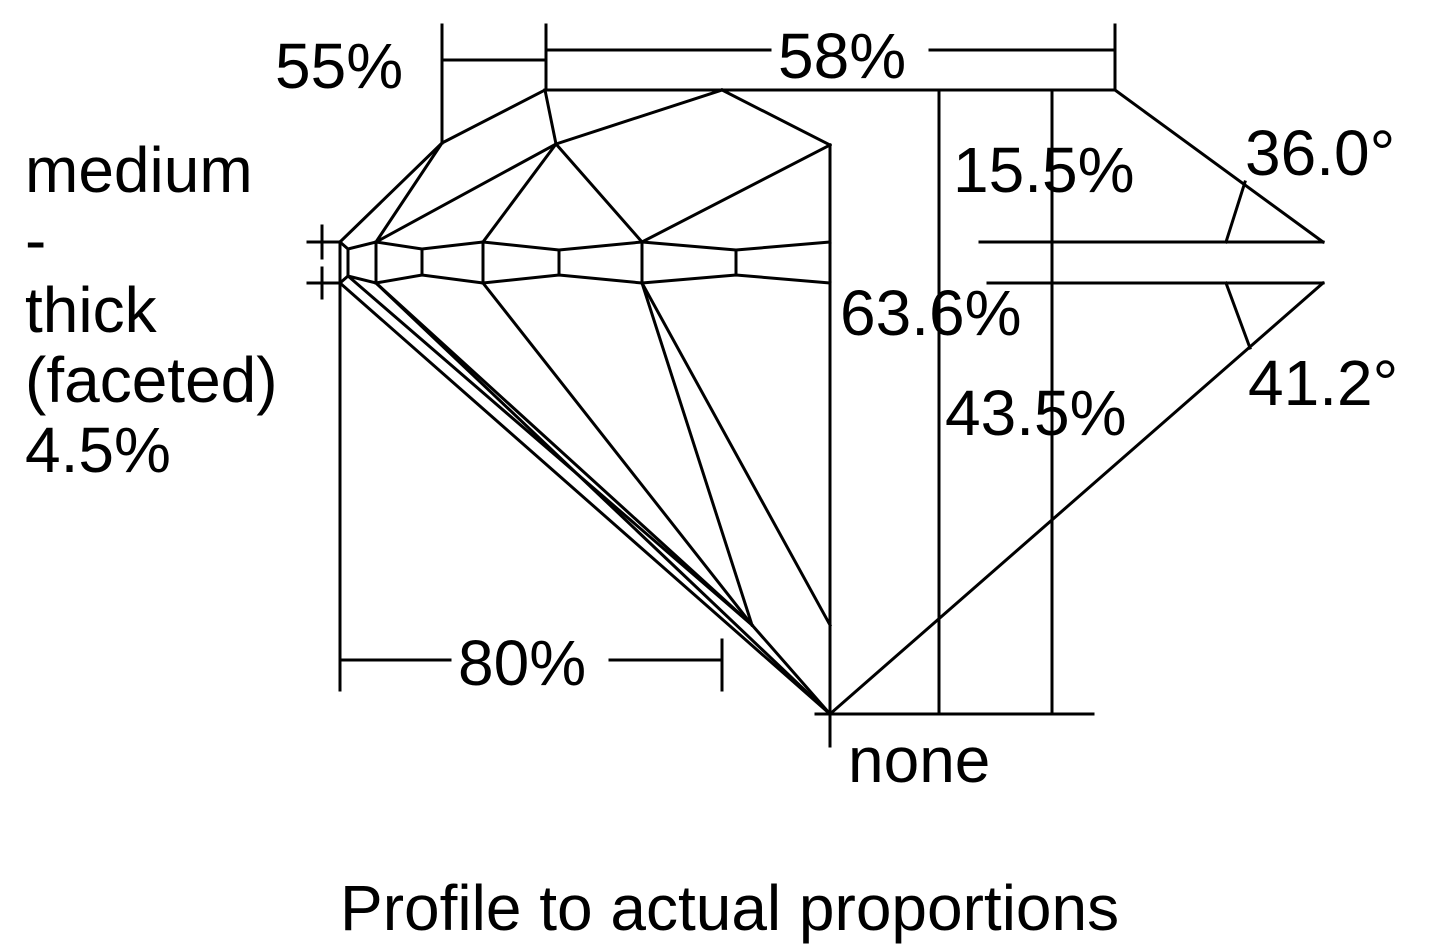 The width and height of the screenshot is (1445, 946). I want to click on girdle-facets, so click(584, 262).